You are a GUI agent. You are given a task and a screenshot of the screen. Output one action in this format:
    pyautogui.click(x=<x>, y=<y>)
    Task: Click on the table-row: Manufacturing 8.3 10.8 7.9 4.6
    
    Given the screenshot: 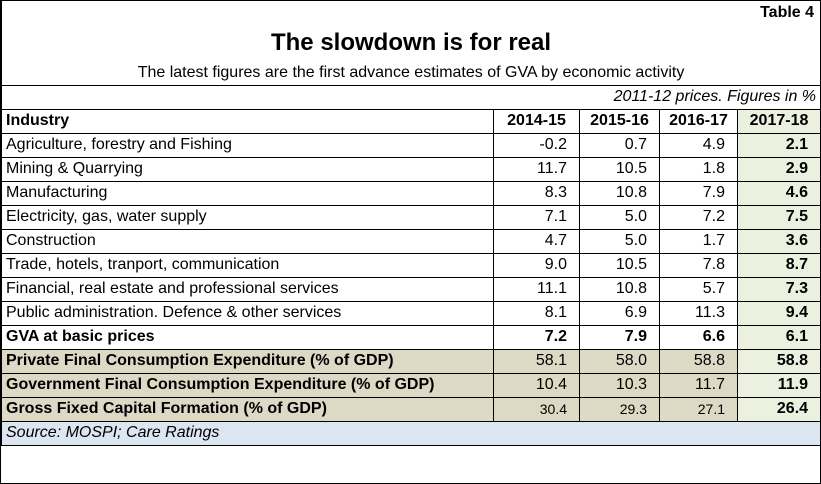 What is the action you would take?
    pyautogui.click(x=411, y=193)
    